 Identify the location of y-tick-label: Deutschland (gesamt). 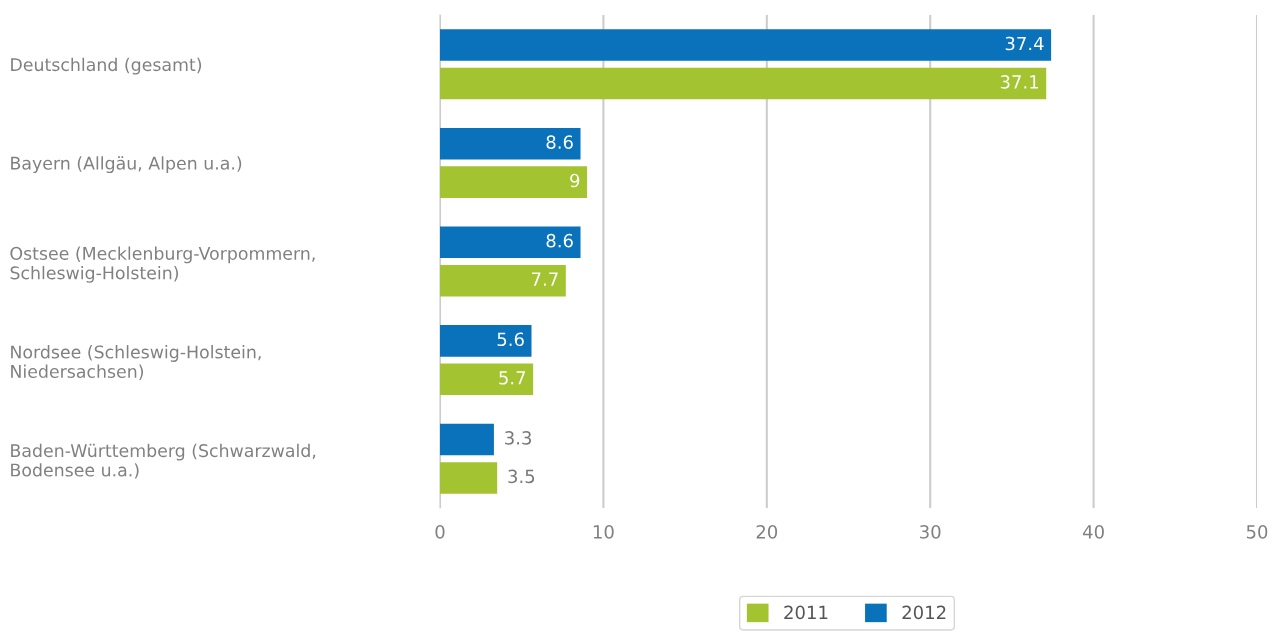
(106, 66).